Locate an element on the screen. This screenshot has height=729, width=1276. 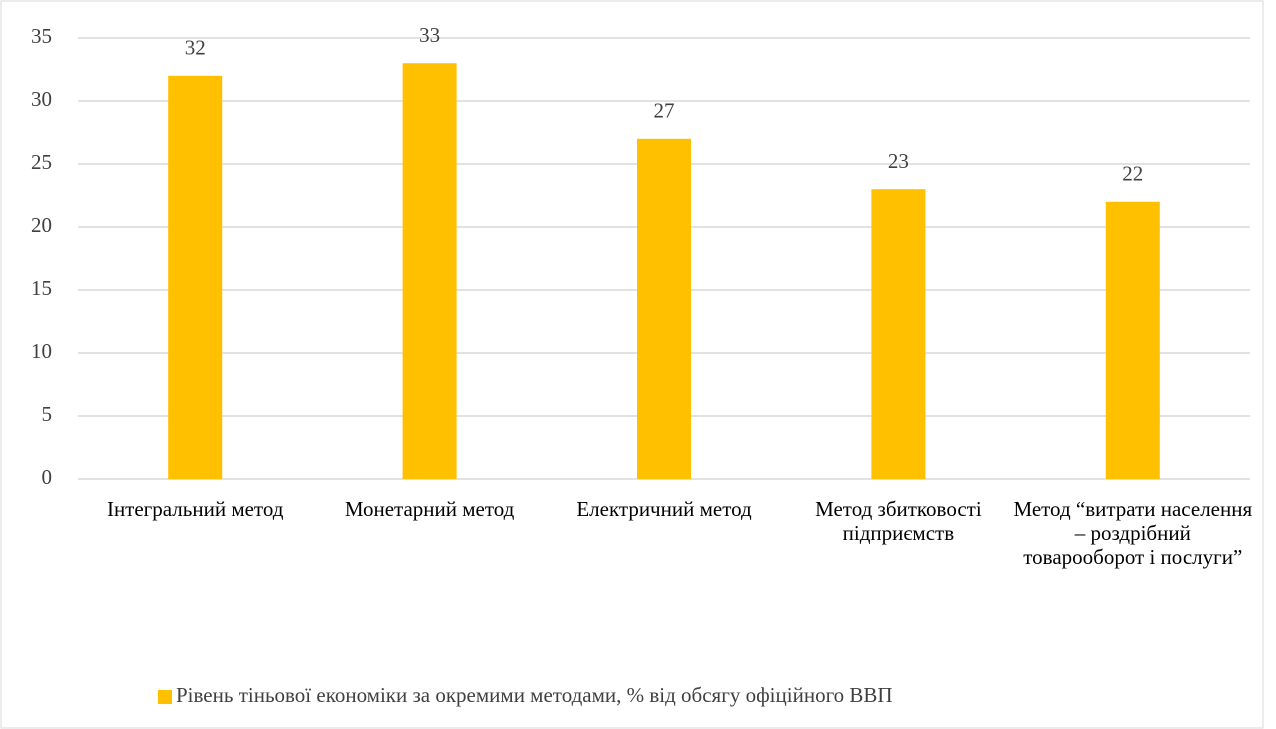
y-tick-label: 25 is located at coordinates (41, 162).